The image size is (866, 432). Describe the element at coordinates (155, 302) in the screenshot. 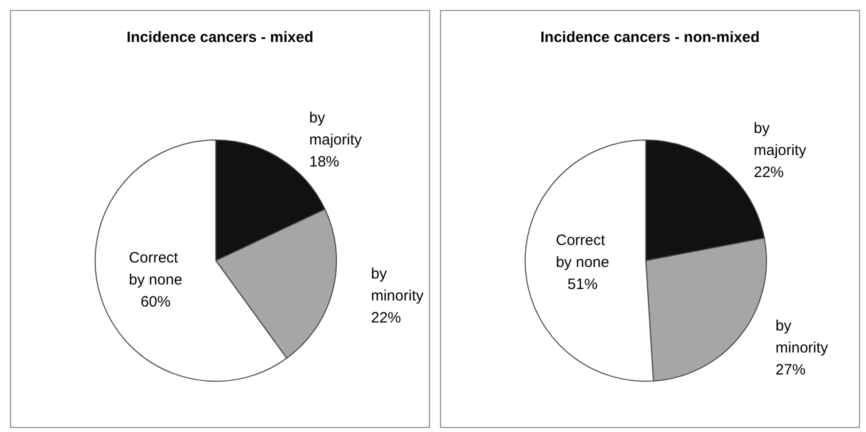

I see `data-label: 60%` at that location.